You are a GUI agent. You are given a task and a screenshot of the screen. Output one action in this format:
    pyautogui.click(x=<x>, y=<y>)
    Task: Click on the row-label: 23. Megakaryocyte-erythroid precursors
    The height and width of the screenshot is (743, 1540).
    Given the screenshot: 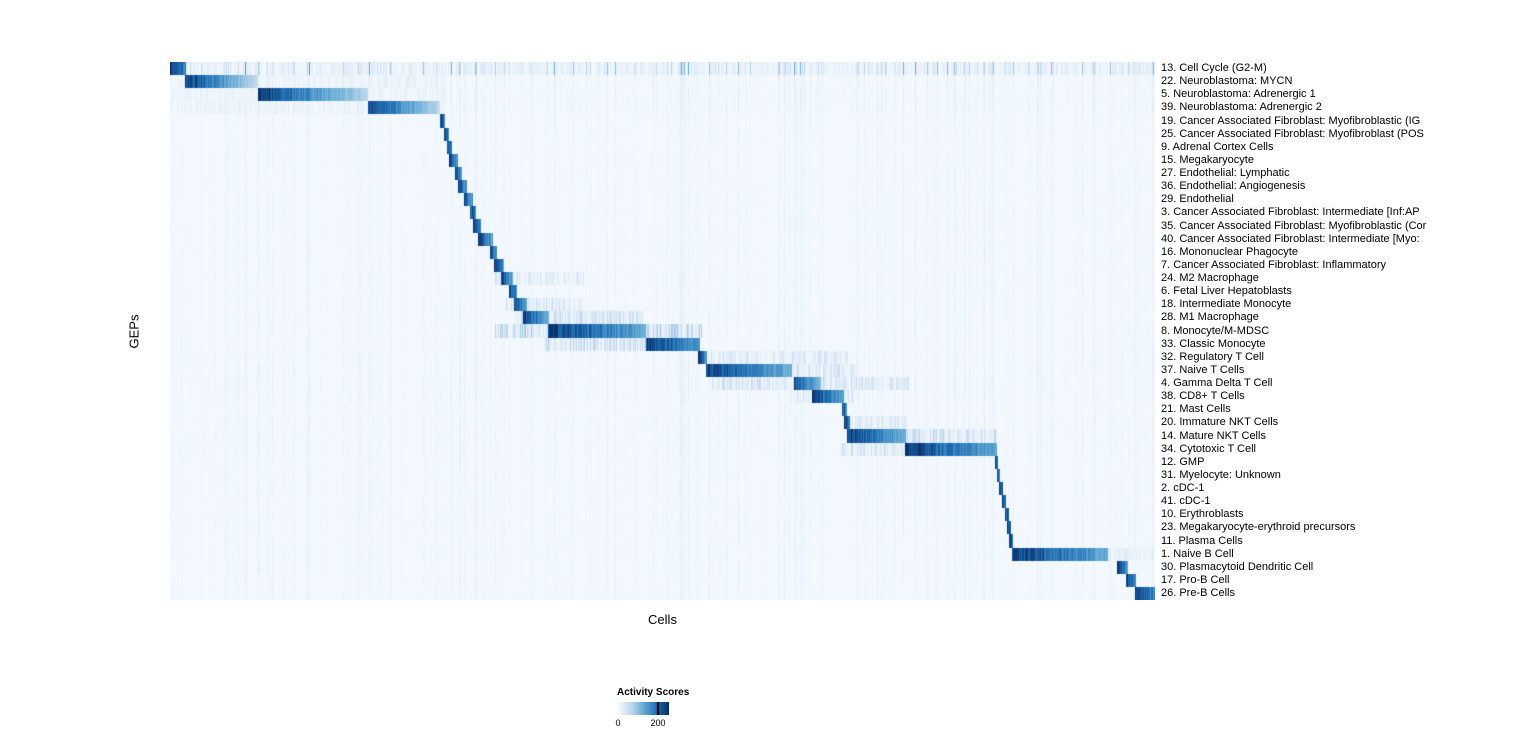 What is the action you would take?
    pyautogui.click(x=1258, y=527)
    